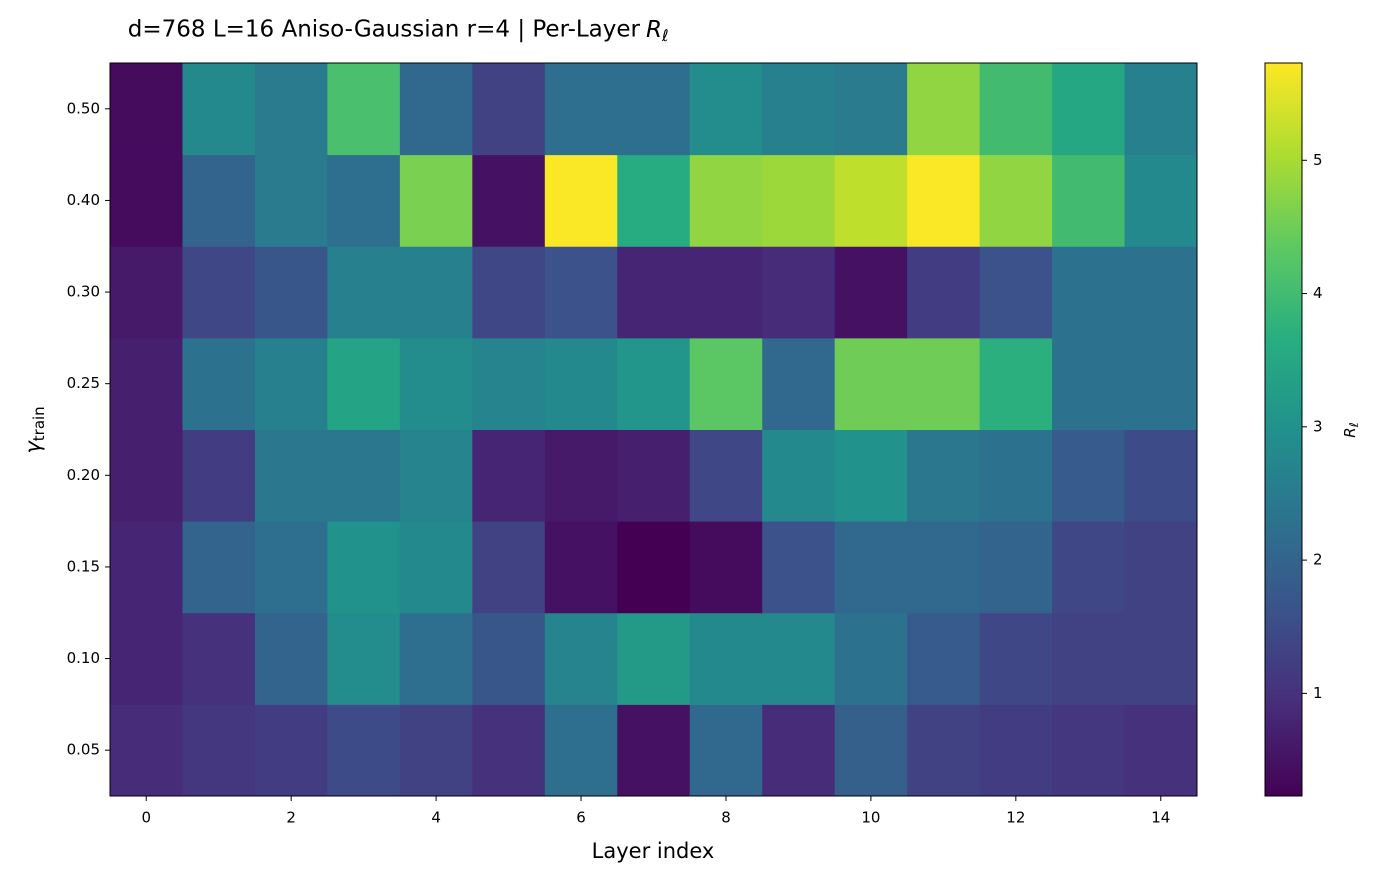  Describe the element at coordinates (39, 423) in the screenshot. I see `y-label-sub: train` at that location.